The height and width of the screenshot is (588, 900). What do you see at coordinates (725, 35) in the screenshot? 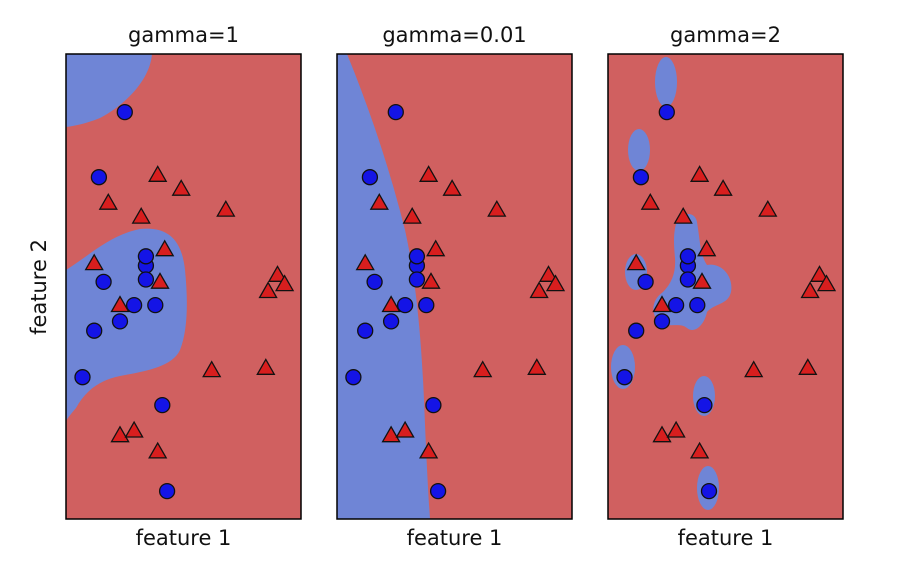
I see `title-gamma-2: gamma=2` at bounding box center [725, 35].